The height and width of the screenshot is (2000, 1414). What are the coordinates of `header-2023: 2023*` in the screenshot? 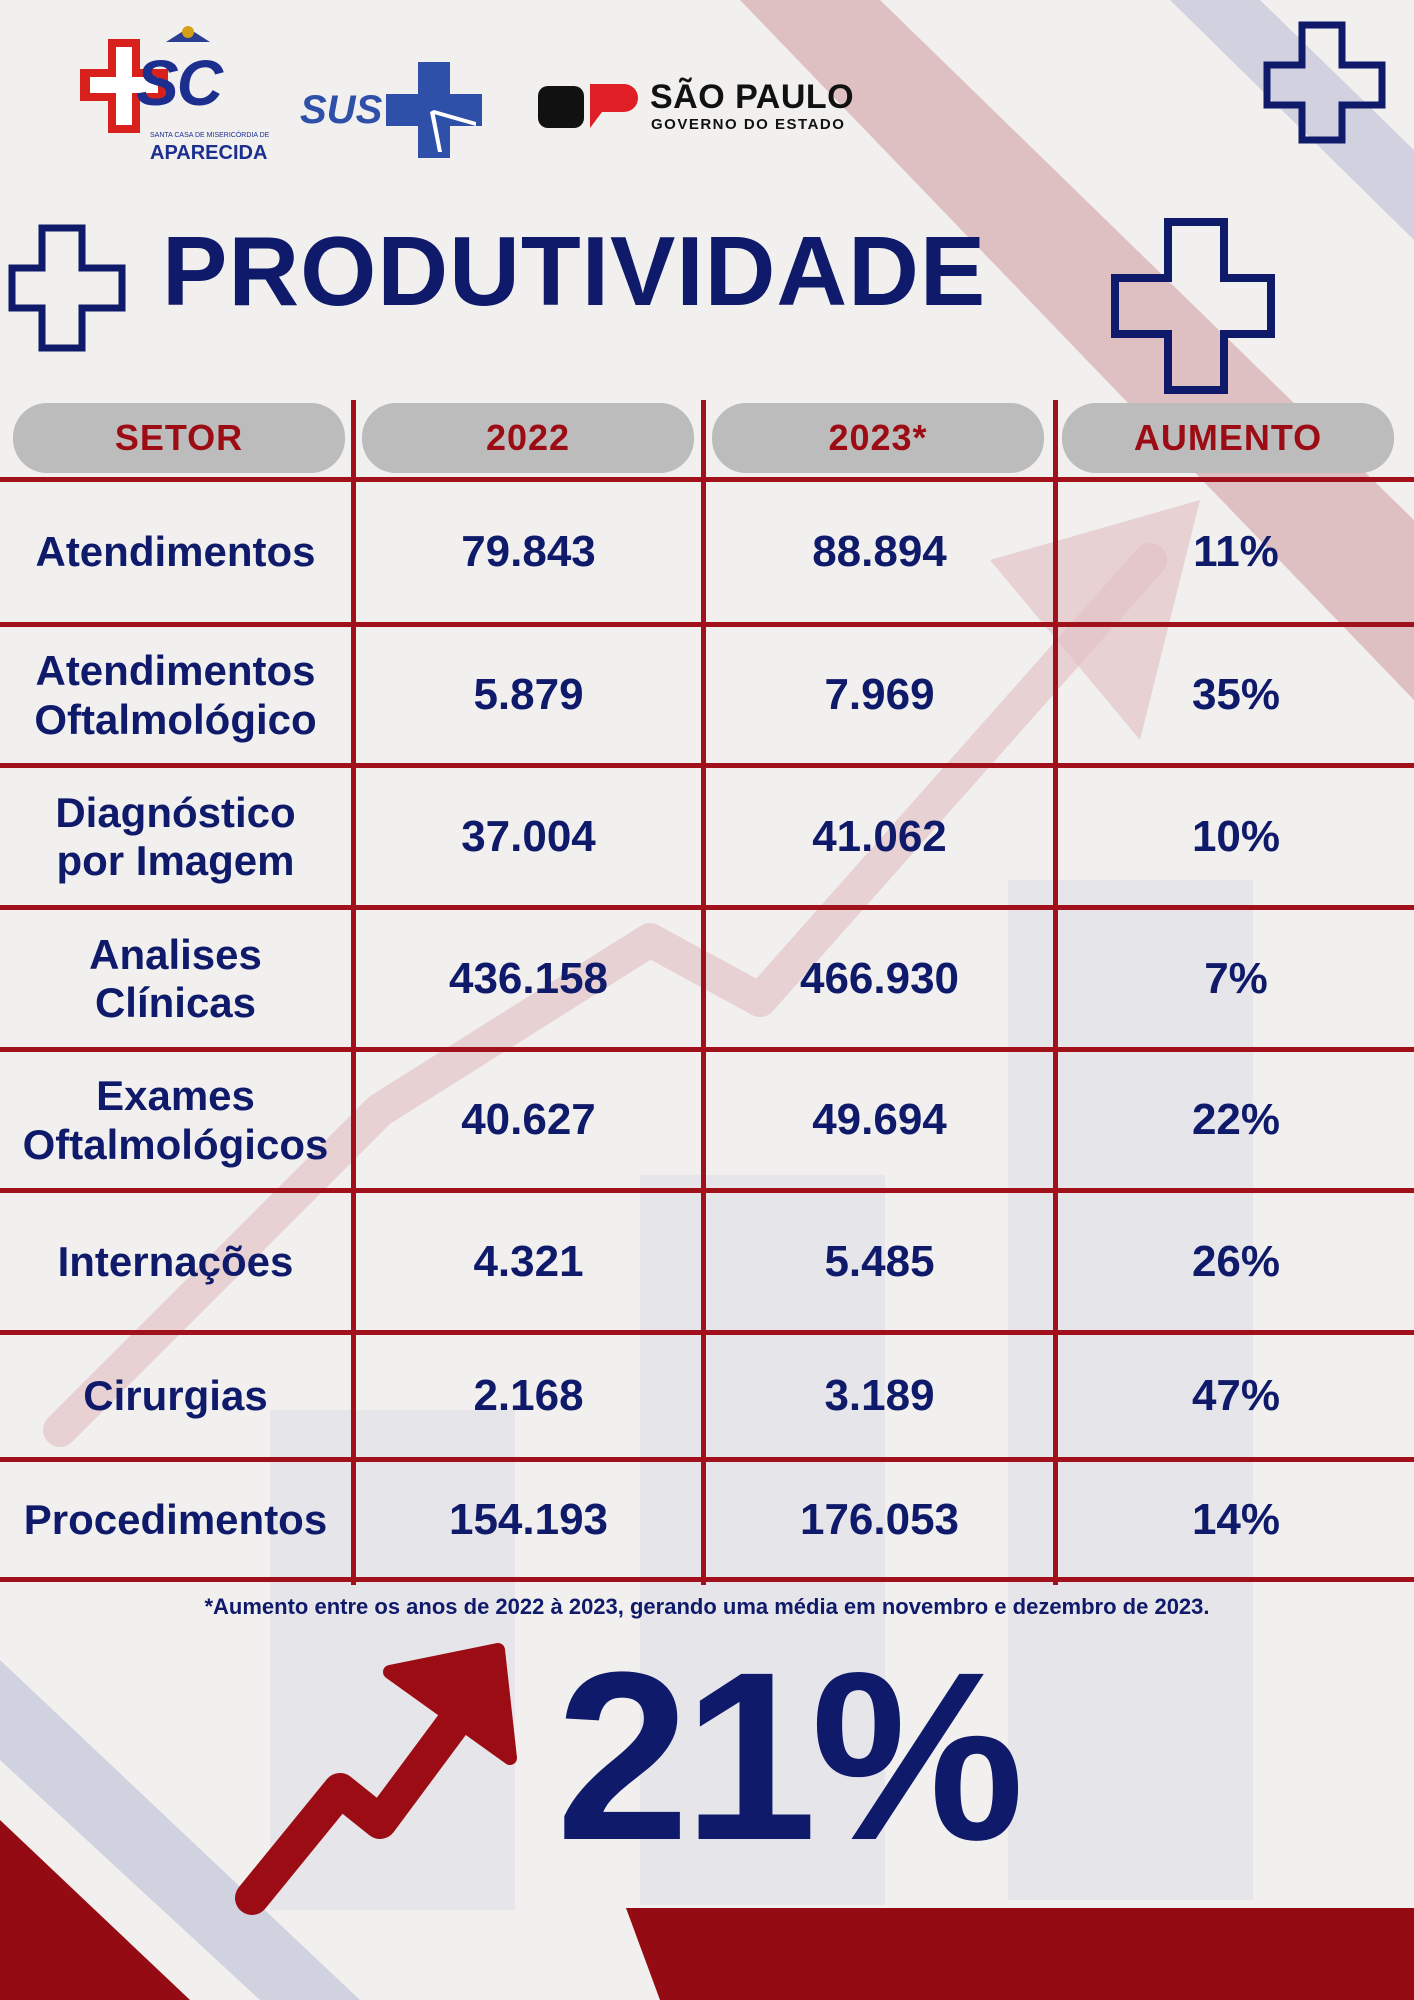 It's located at (878, 438).